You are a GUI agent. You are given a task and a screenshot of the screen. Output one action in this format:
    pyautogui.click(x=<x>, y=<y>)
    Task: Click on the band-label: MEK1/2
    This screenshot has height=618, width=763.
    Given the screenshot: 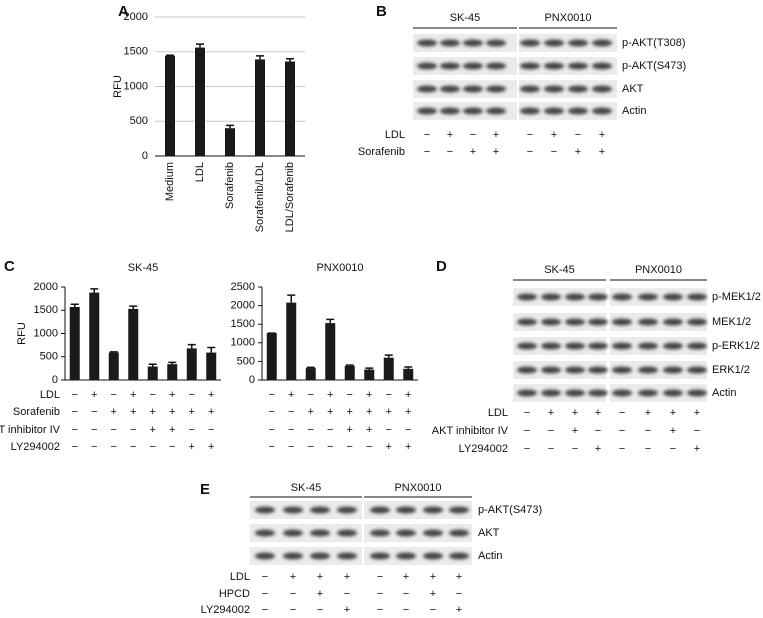 What is the action you would take?
    pyautogui.click(x=731, y=322)
    